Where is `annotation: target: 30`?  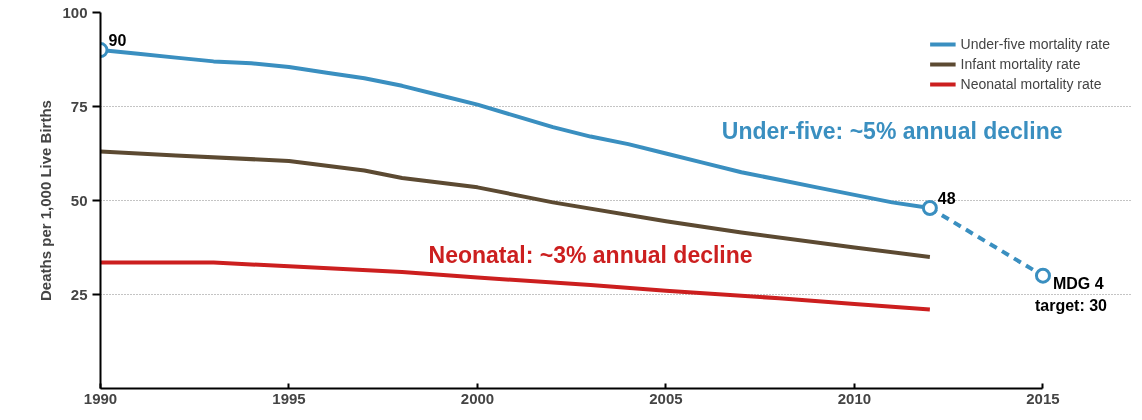 annotation: target: 30 is located at coordinates (1071, 306).